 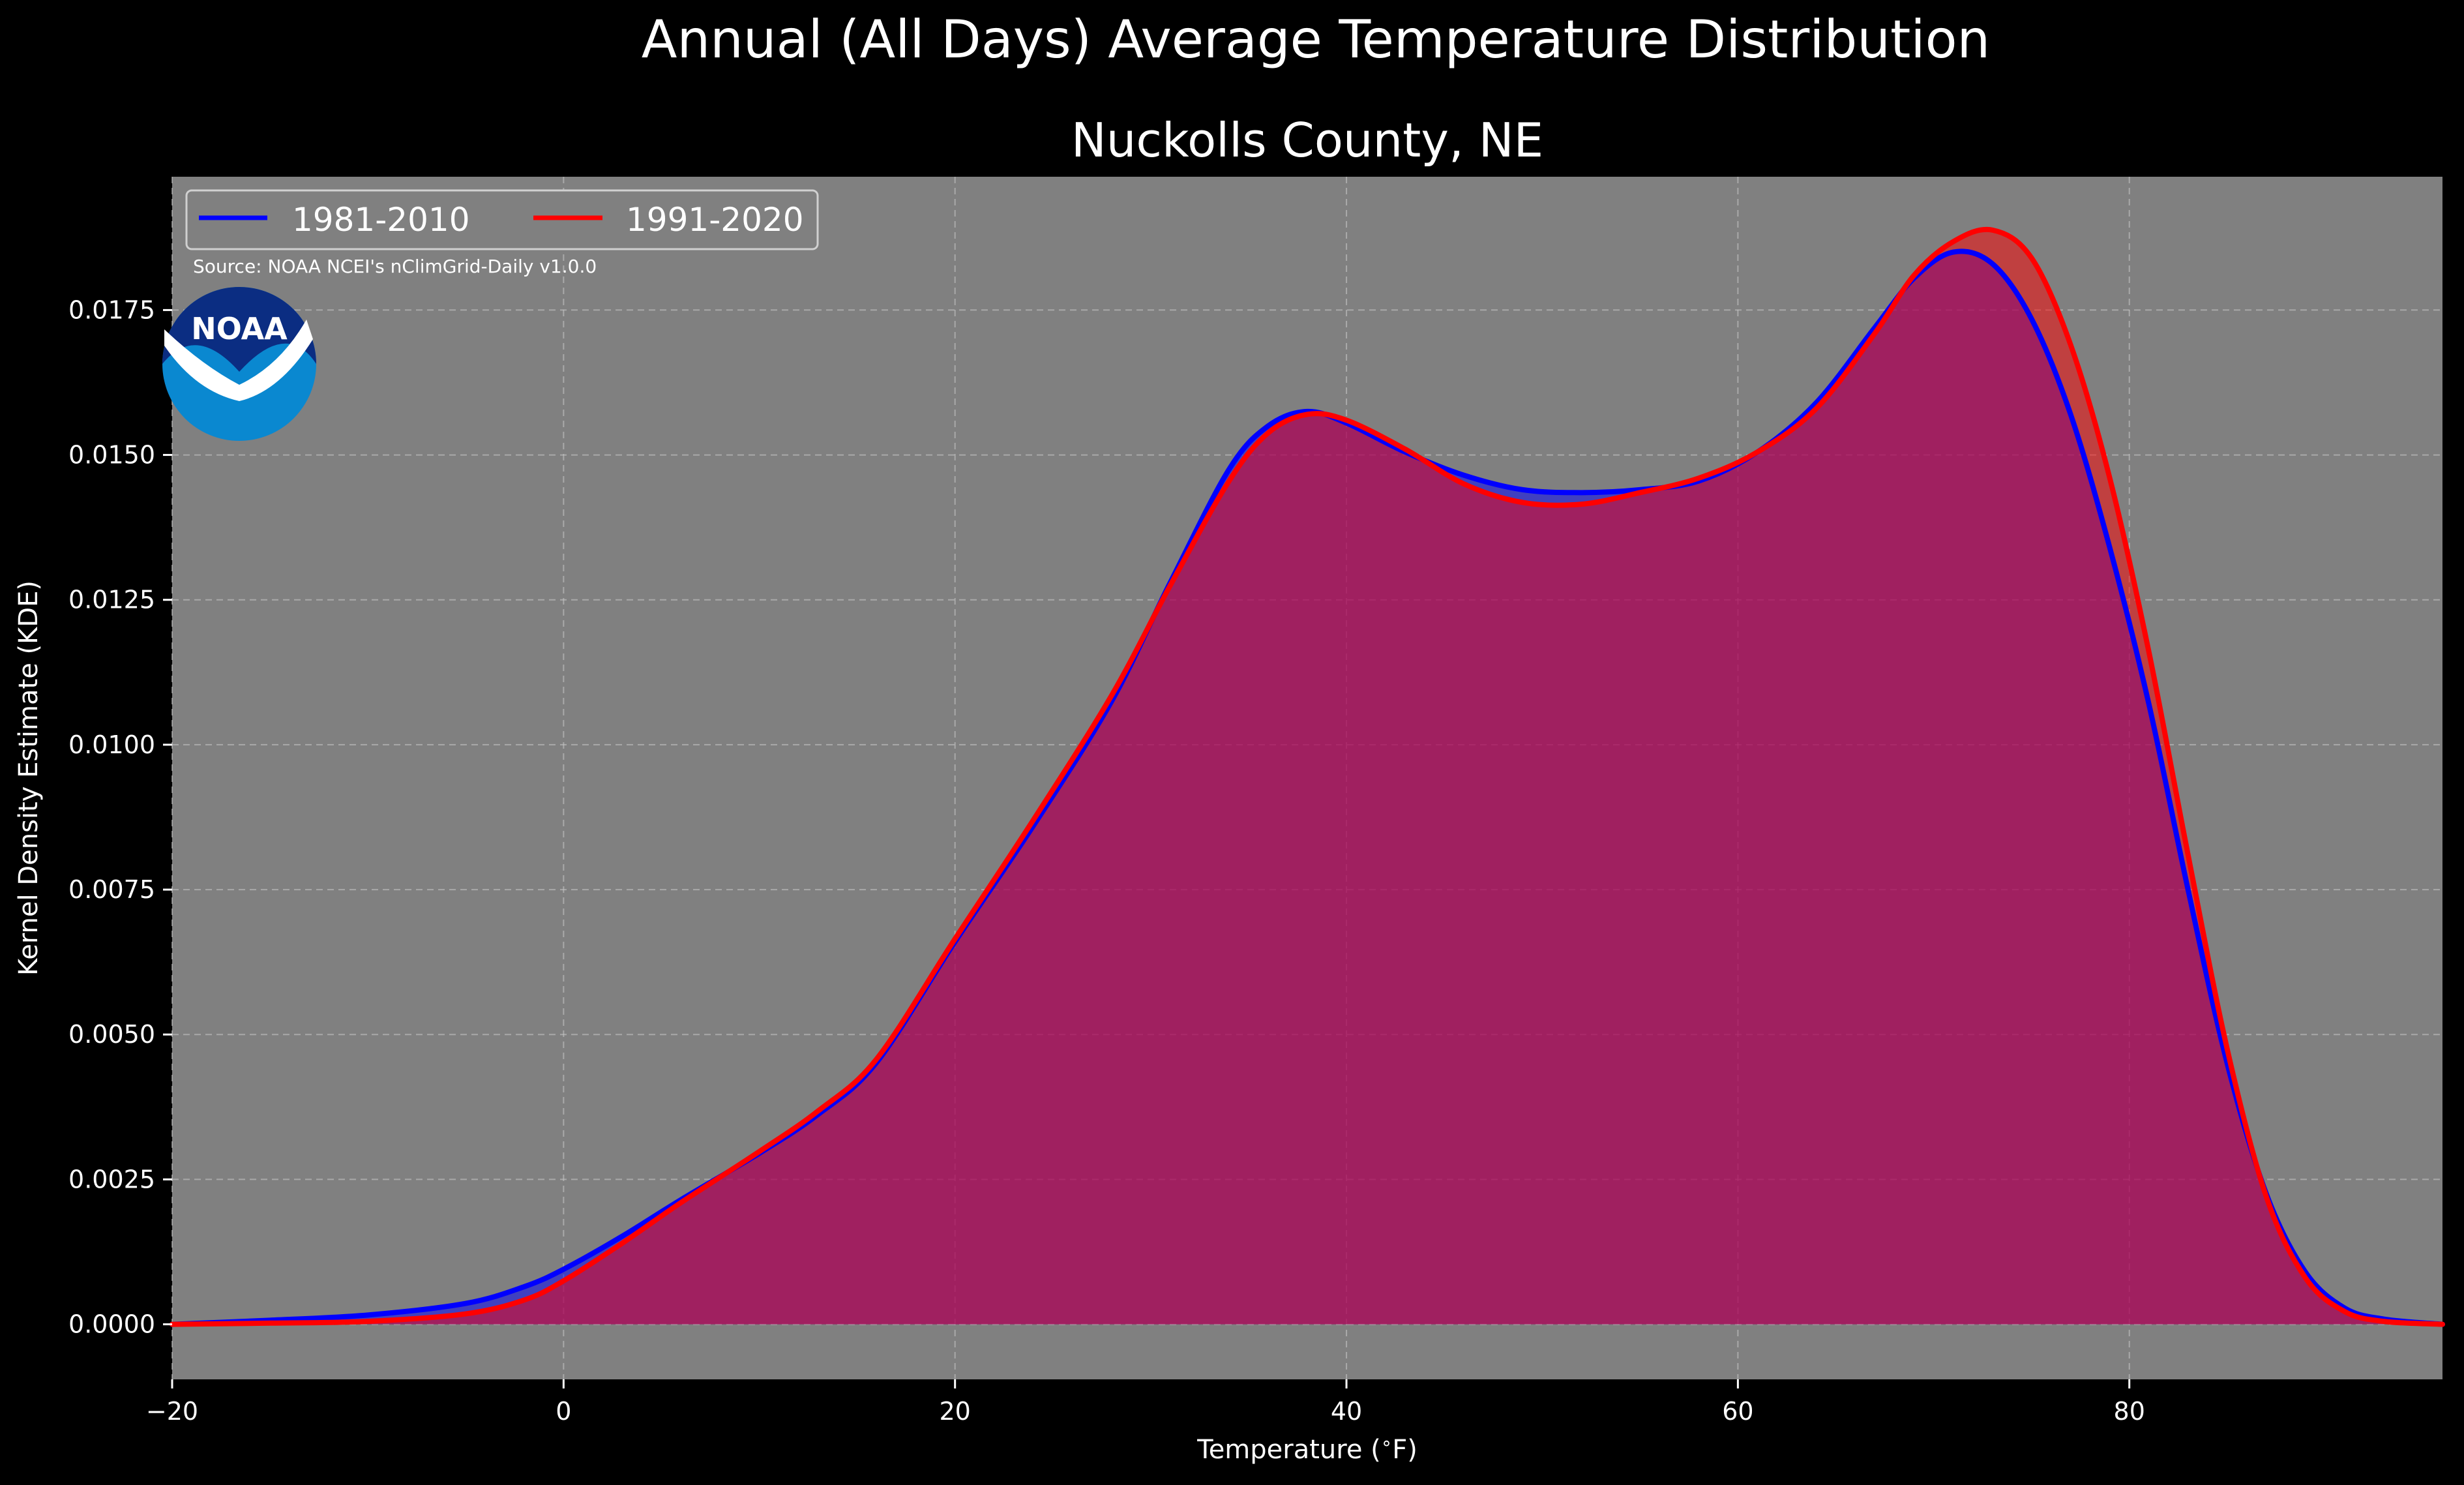 I want to click on x-tick-label: 80, so click(x=2129, y=1412).